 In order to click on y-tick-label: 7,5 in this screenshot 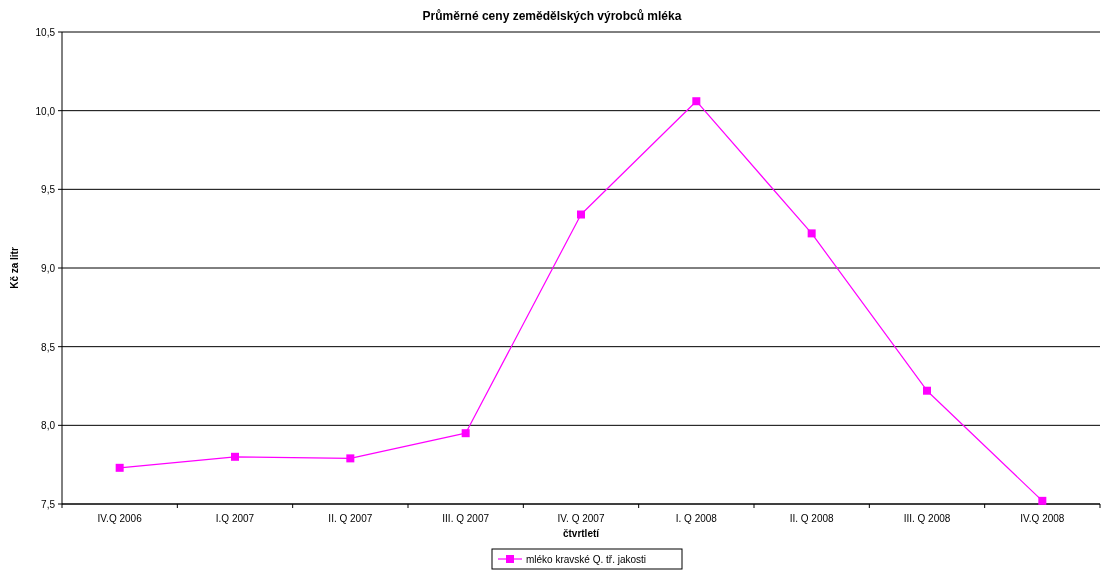, I will do `click(48, 504)`.